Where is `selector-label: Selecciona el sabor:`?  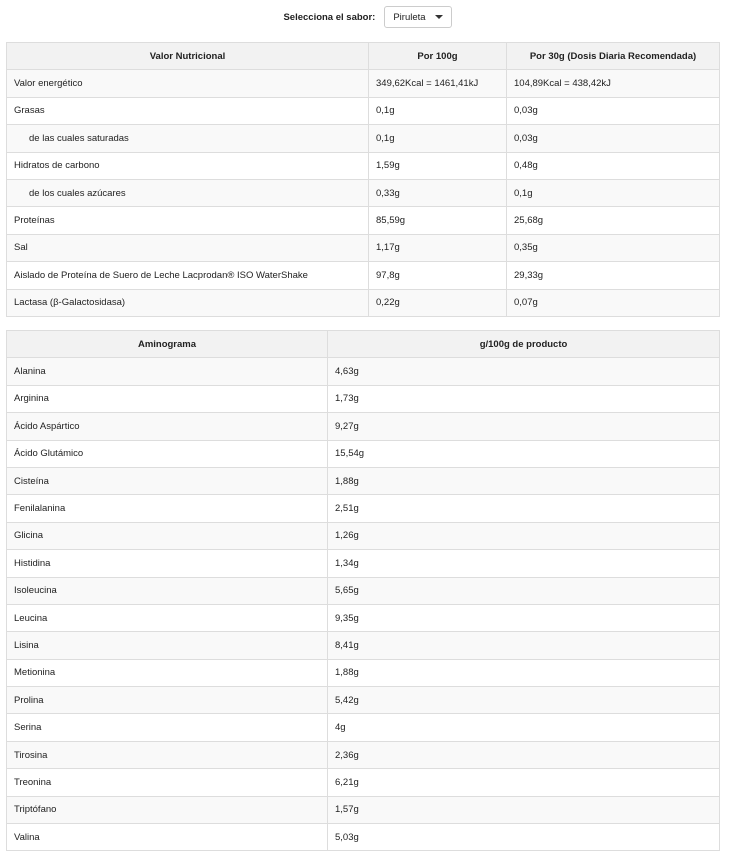 selector-label: Selecciona el sabor: is located at coordinates (329, 17).